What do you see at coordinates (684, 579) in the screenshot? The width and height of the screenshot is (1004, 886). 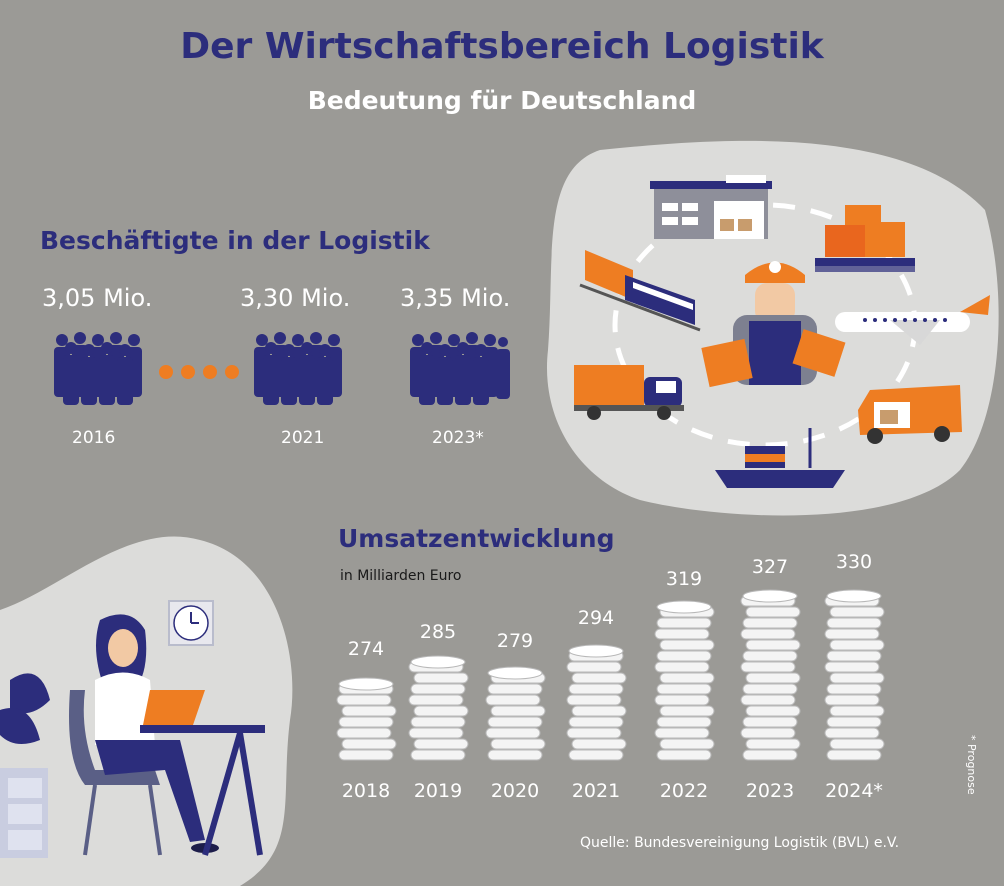 I see `revenue-value-label: 319` at bounding box center [684, 579].